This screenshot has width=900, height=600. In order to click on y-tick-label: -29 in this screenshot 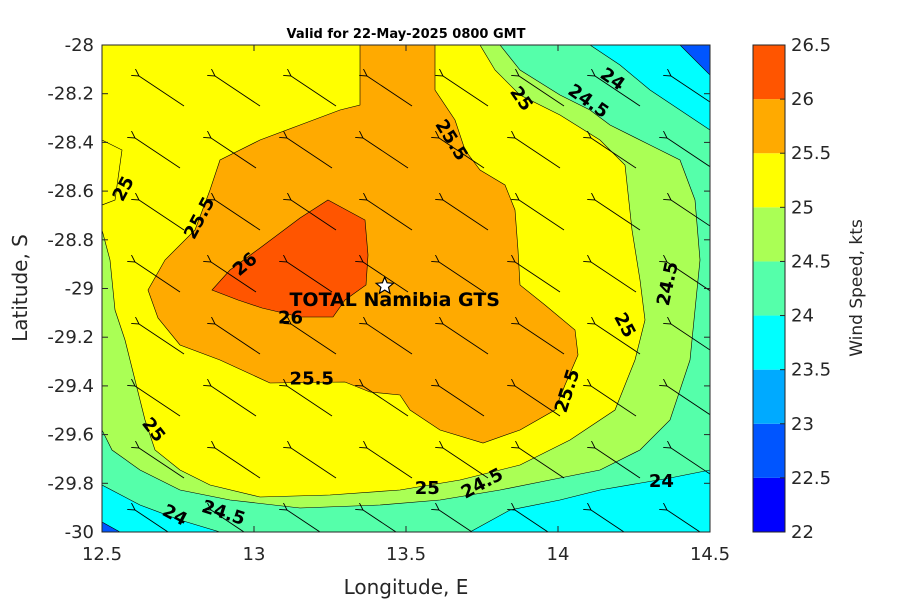, I will do `click(79, 289)`.